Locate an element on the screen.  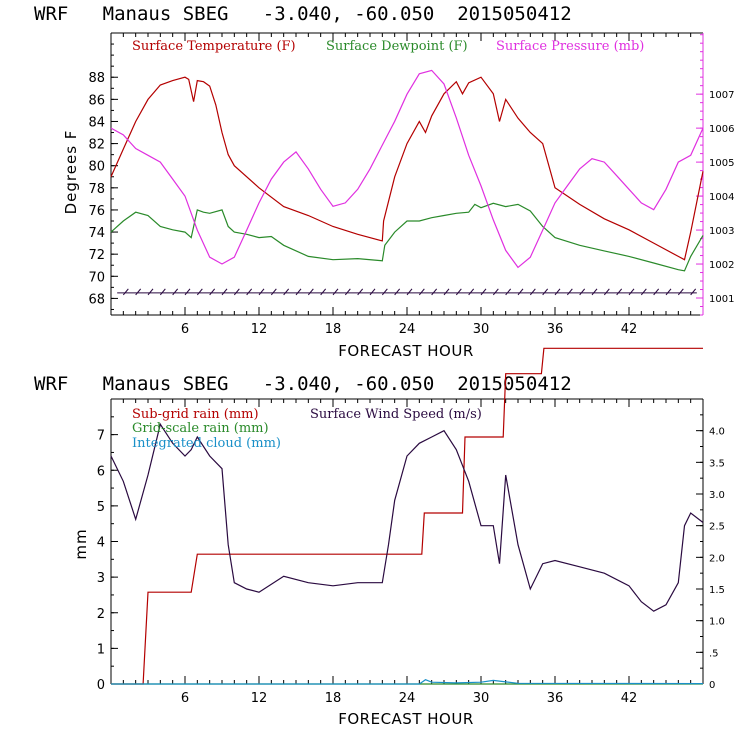
top-x-tick-label: 18 is located at coordinates (333, 329).